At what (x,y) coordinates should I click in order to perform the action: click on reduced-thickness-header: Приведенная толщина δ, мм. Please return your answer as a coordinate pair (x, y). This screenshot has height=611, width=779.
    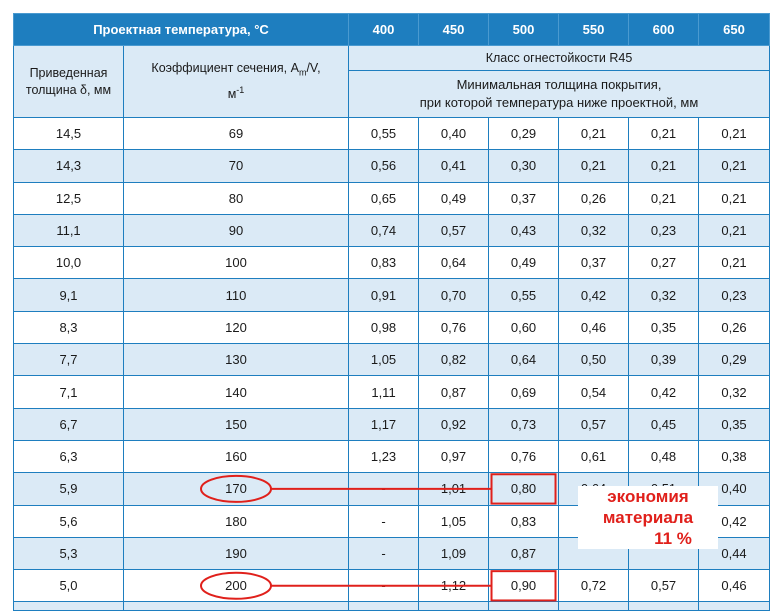
    Looking at the image, I should click on (68, 81).